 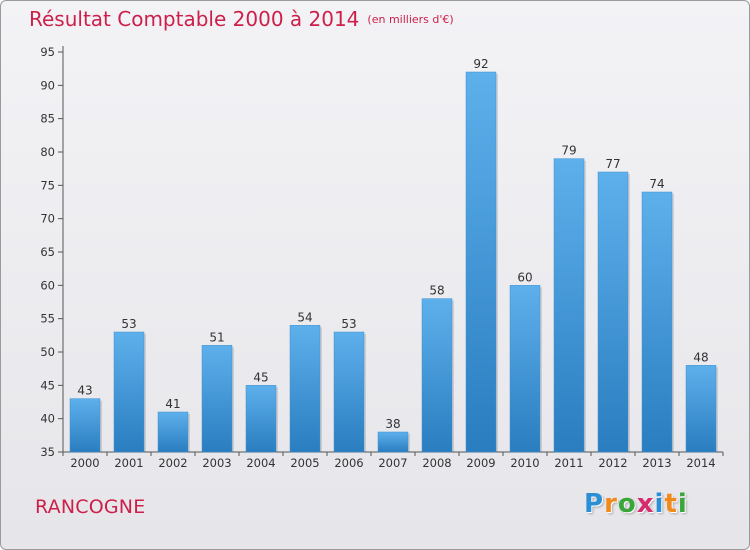 What do you see at coordinates (481, 262) in the screenshot?
I see `bar-2009` at bounding box center [481, 262].